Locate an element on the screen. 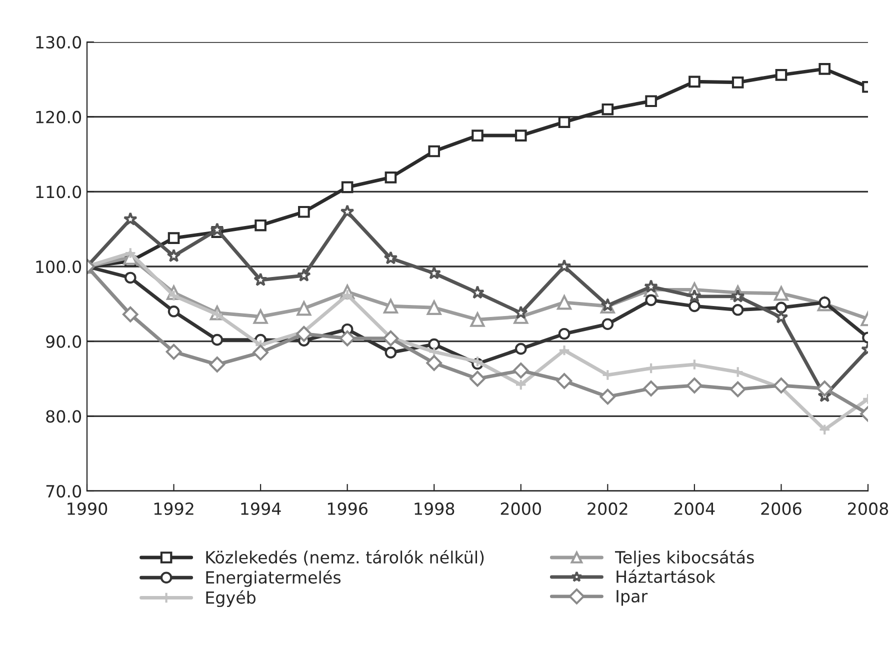 This screenshot has height=654, width=896. x-tick-label: 1992 is located at coordinates (174, 509).